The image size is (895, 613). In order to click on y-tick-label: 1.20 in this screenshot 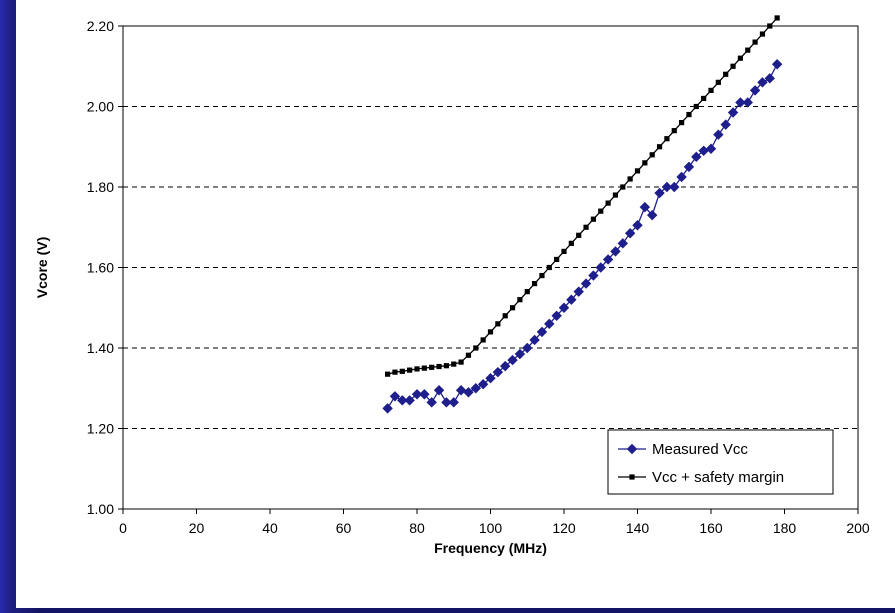, I will do `click(100, 429)`.